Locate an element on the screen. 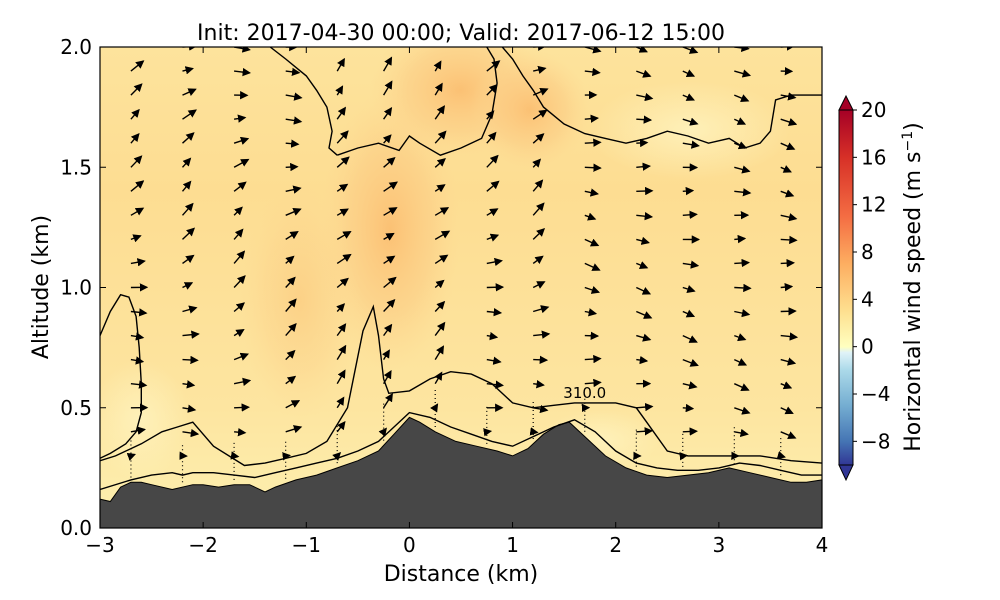  y-tick-label: 0.0 is located at coordinates (76, 528).